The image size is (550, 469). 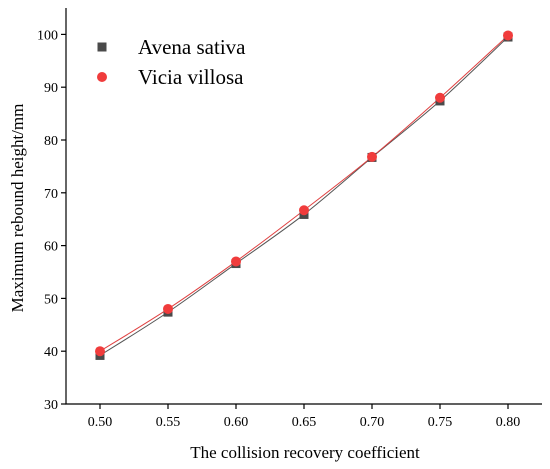 What do you see at coordinates (304, 422) in the screenshot?
I see `x-tick-label: 0.65` at bounding box center [304, 422].